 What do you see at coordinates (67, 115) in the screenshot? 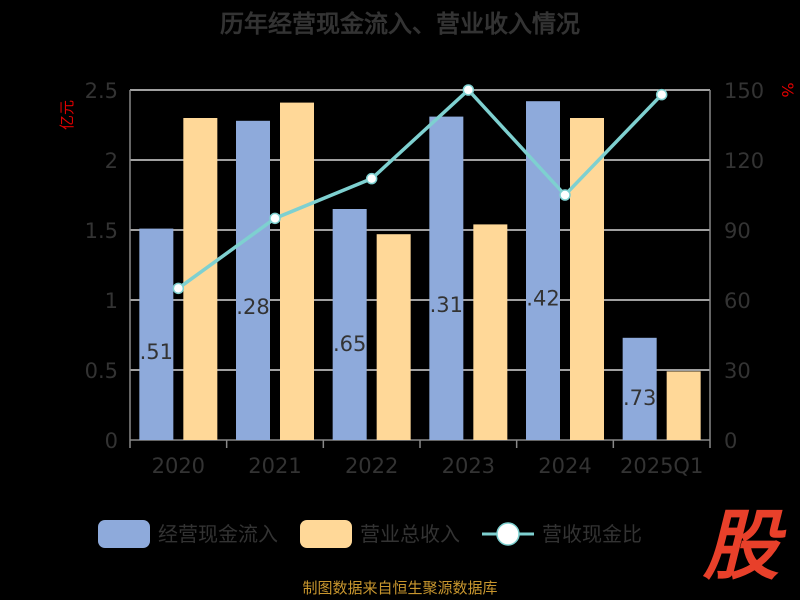
I see `left-axis-unit: 亿元` at bounding box center [67, 115].